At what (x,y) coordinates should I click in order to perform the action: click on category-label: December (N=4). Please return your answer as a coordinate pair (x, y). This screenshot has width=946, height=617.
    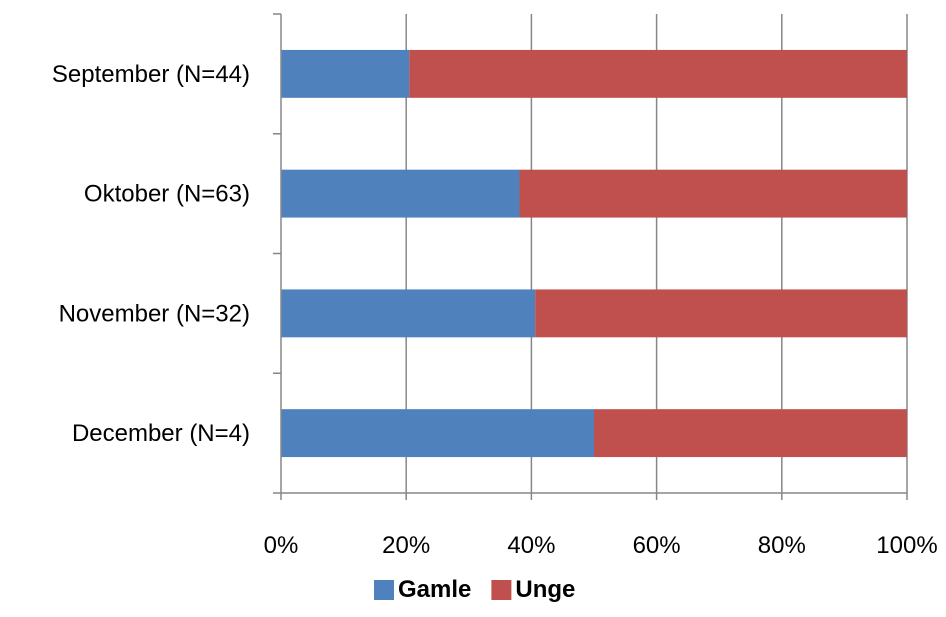
    Looking at the image, I should click on (161, 433).